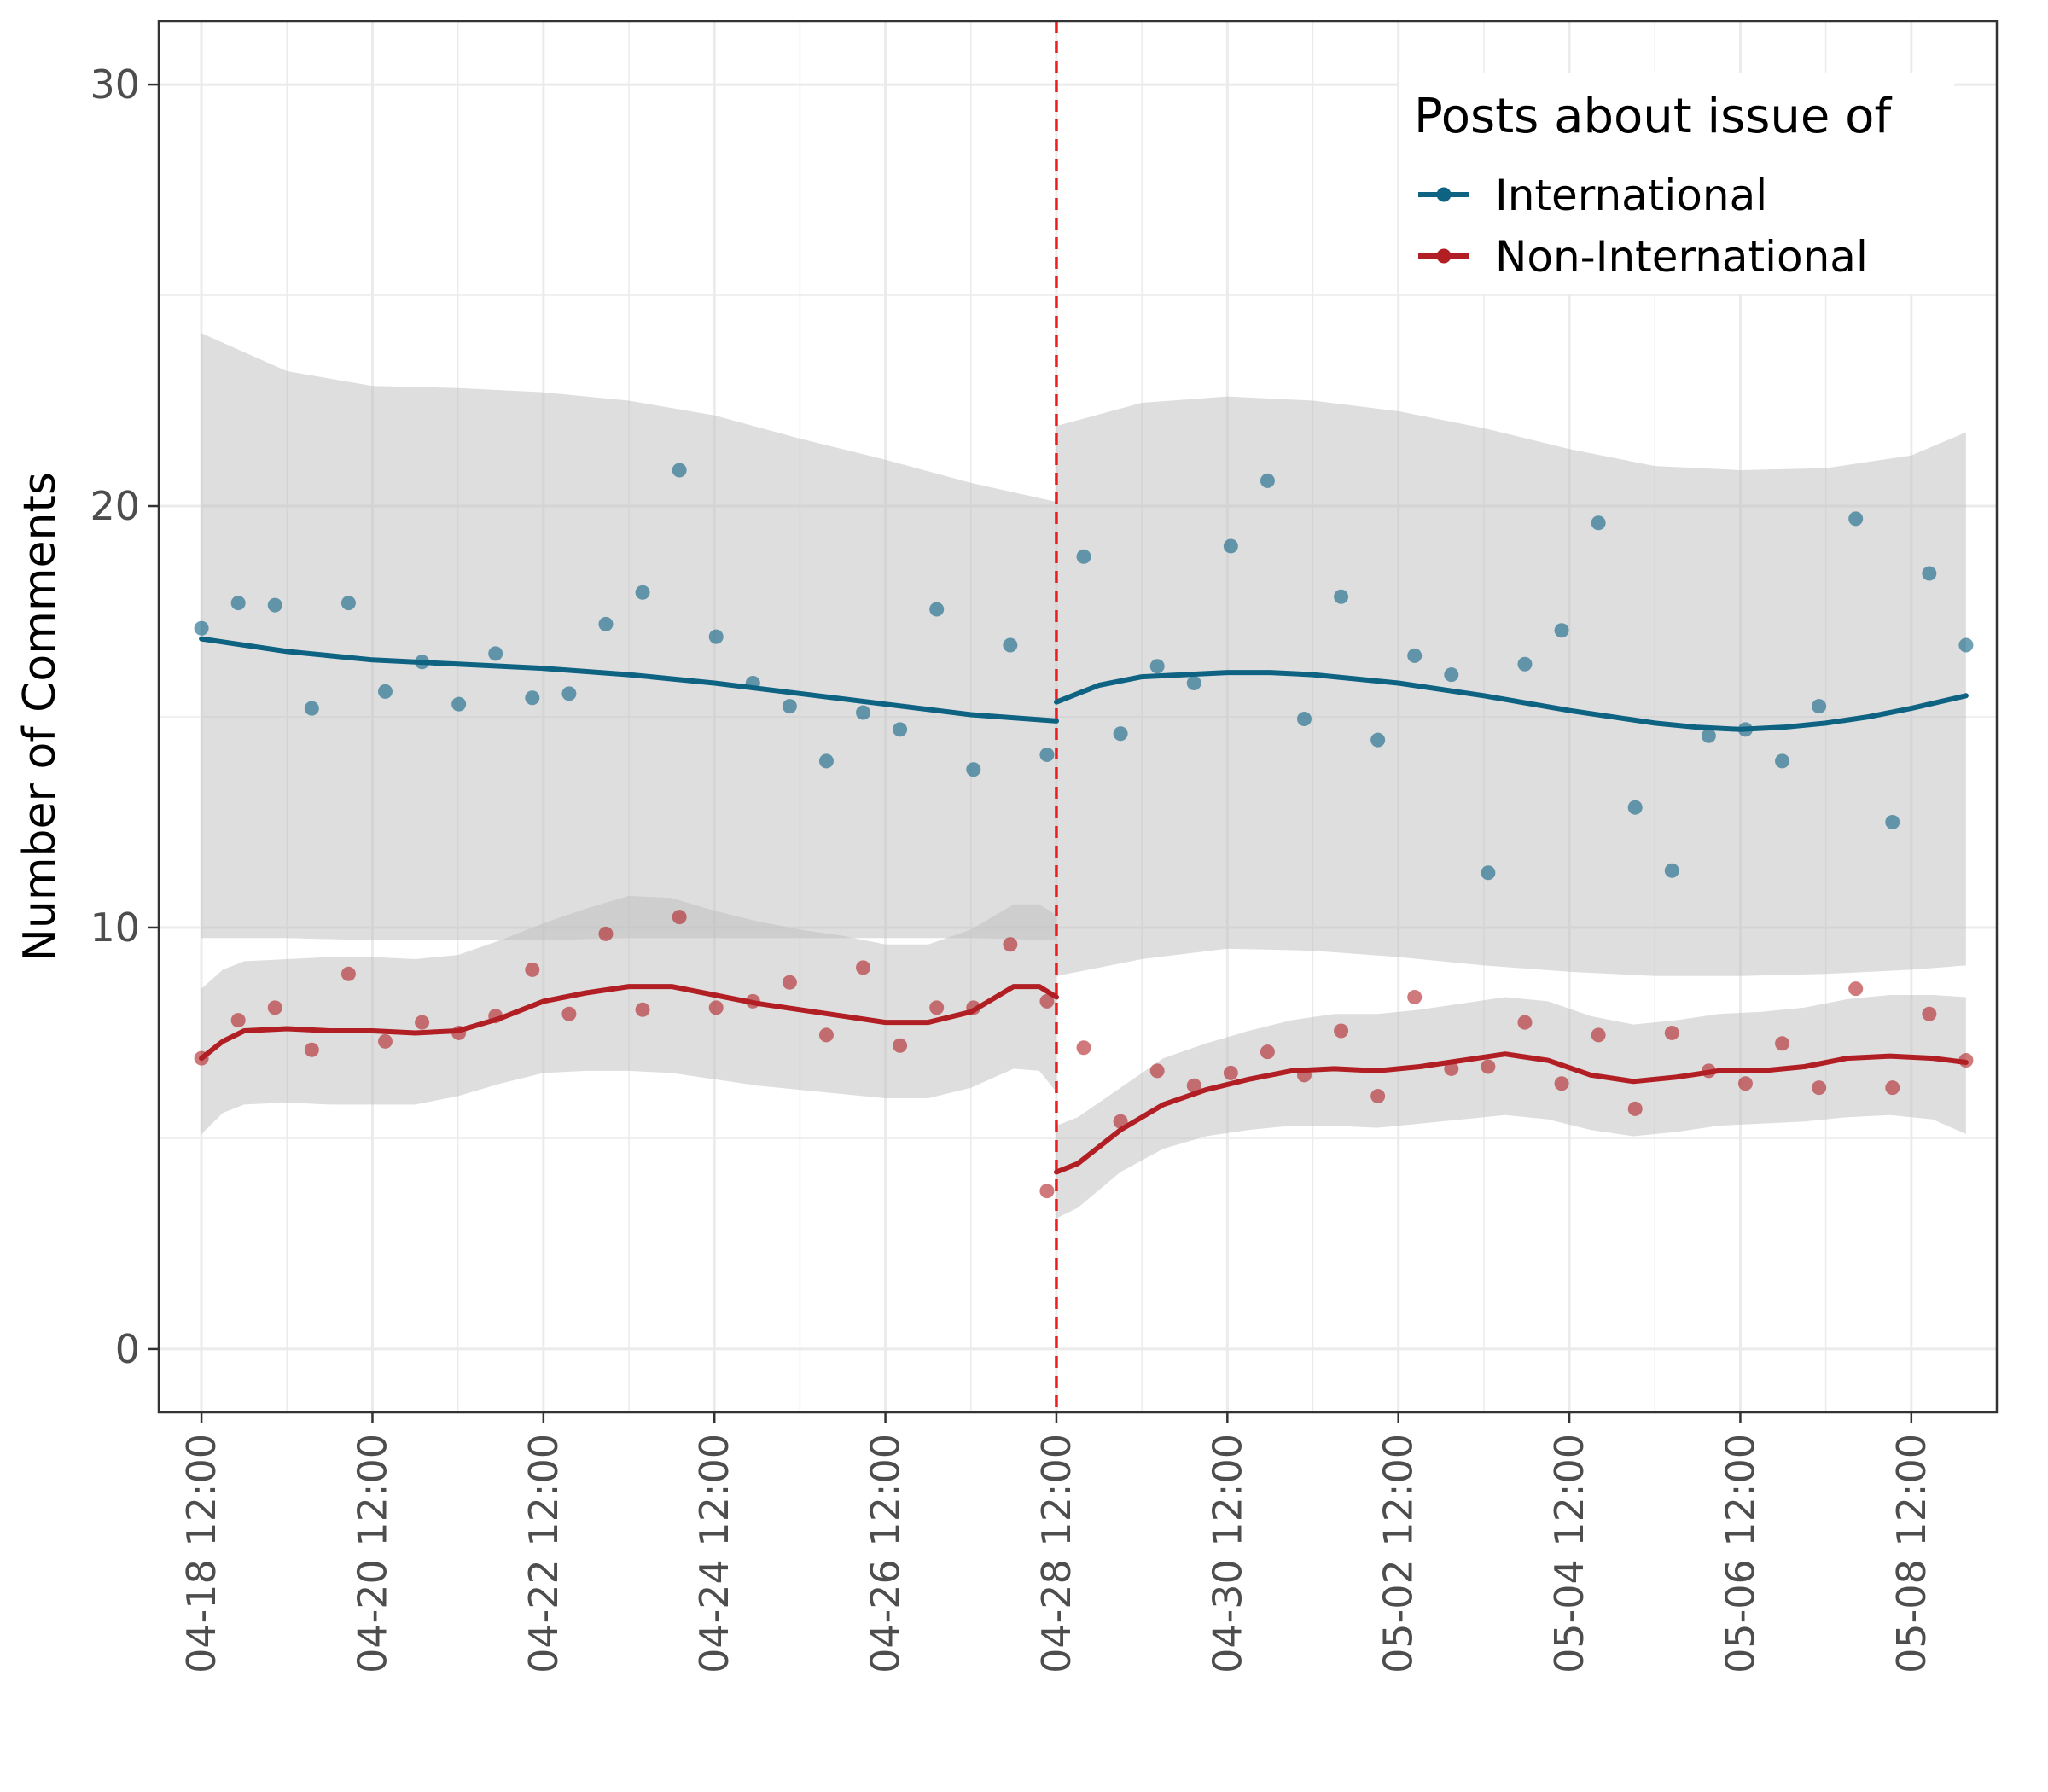 The width and height of the screenshot is (2048, 1792). Describe the element at coordinates (1569, 1553) in the screenshot. I see `x-tick-label: 05-04 12:00` at that location.